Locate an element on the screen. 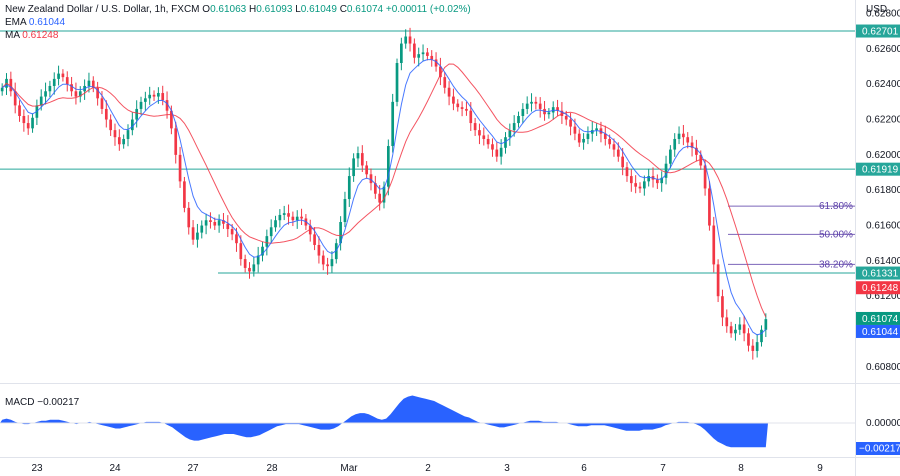  high-value: 0.61093 is located at coordinates (274, 9).